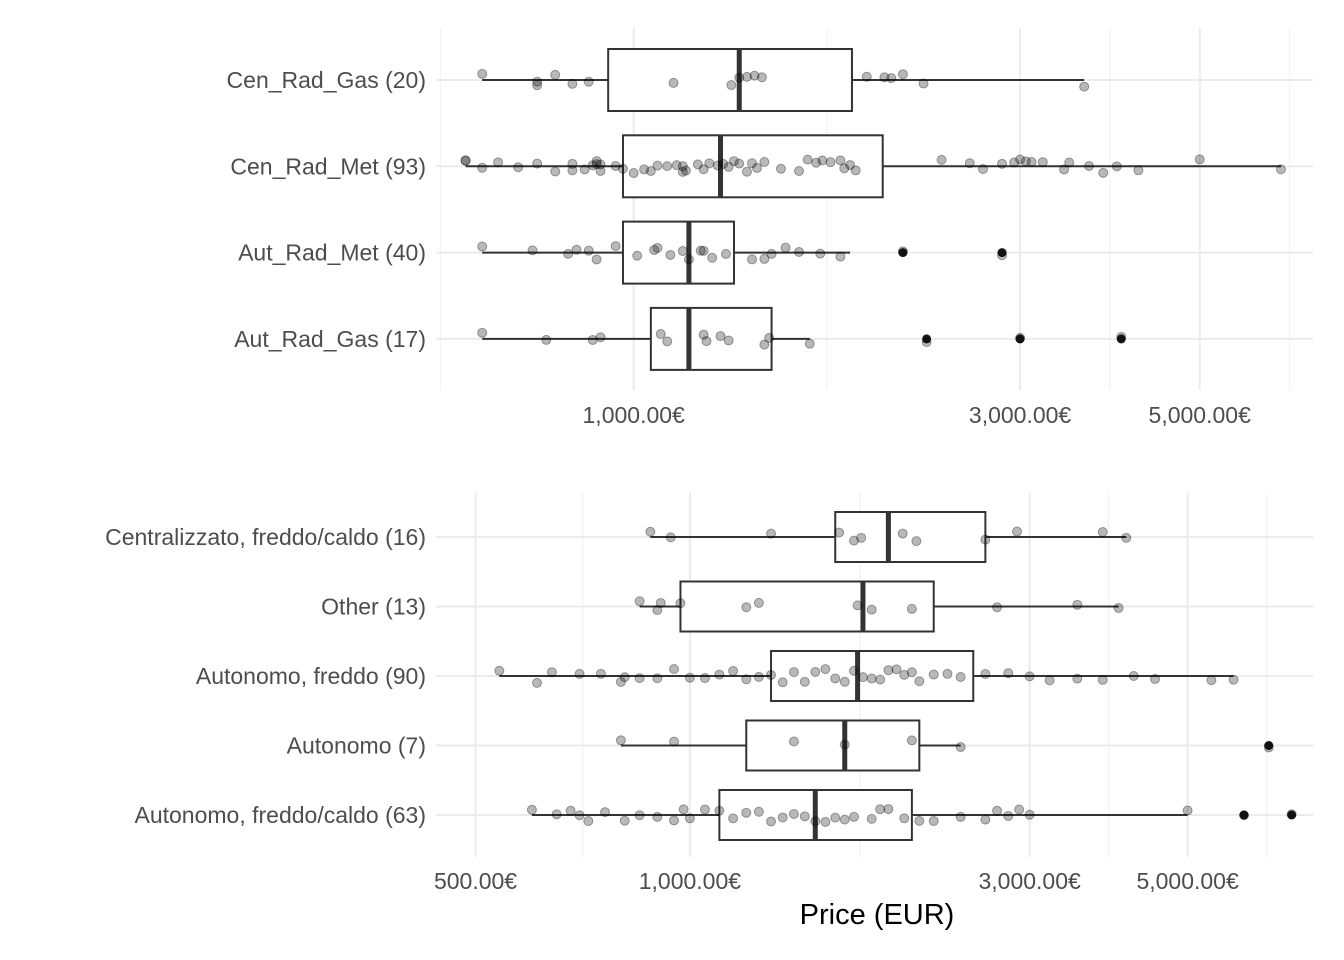  What do you see at coordinates (1020, 415) in the screenshot?
I see `x-tick-label: 3,000.00€` at bounding box center [1020, 415].